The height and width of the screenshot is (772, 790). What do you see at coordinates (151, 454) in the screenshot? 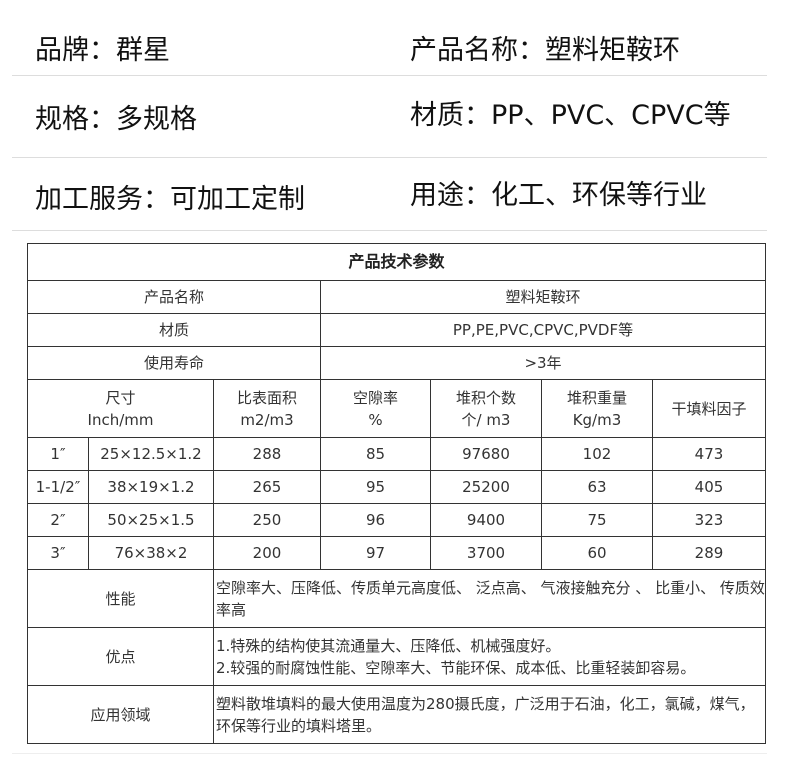
I see `table-cell: 25×12.5×1.2` at bounding box center [151, 454].